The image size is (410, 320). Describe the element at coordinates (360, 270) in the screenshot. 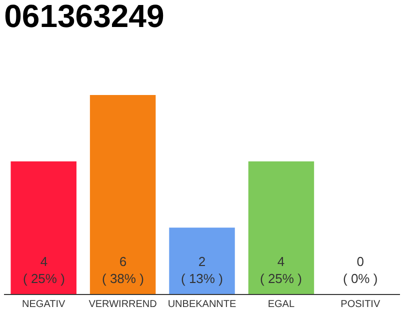

I see `data-label: 0 ( 0% )` at that location.